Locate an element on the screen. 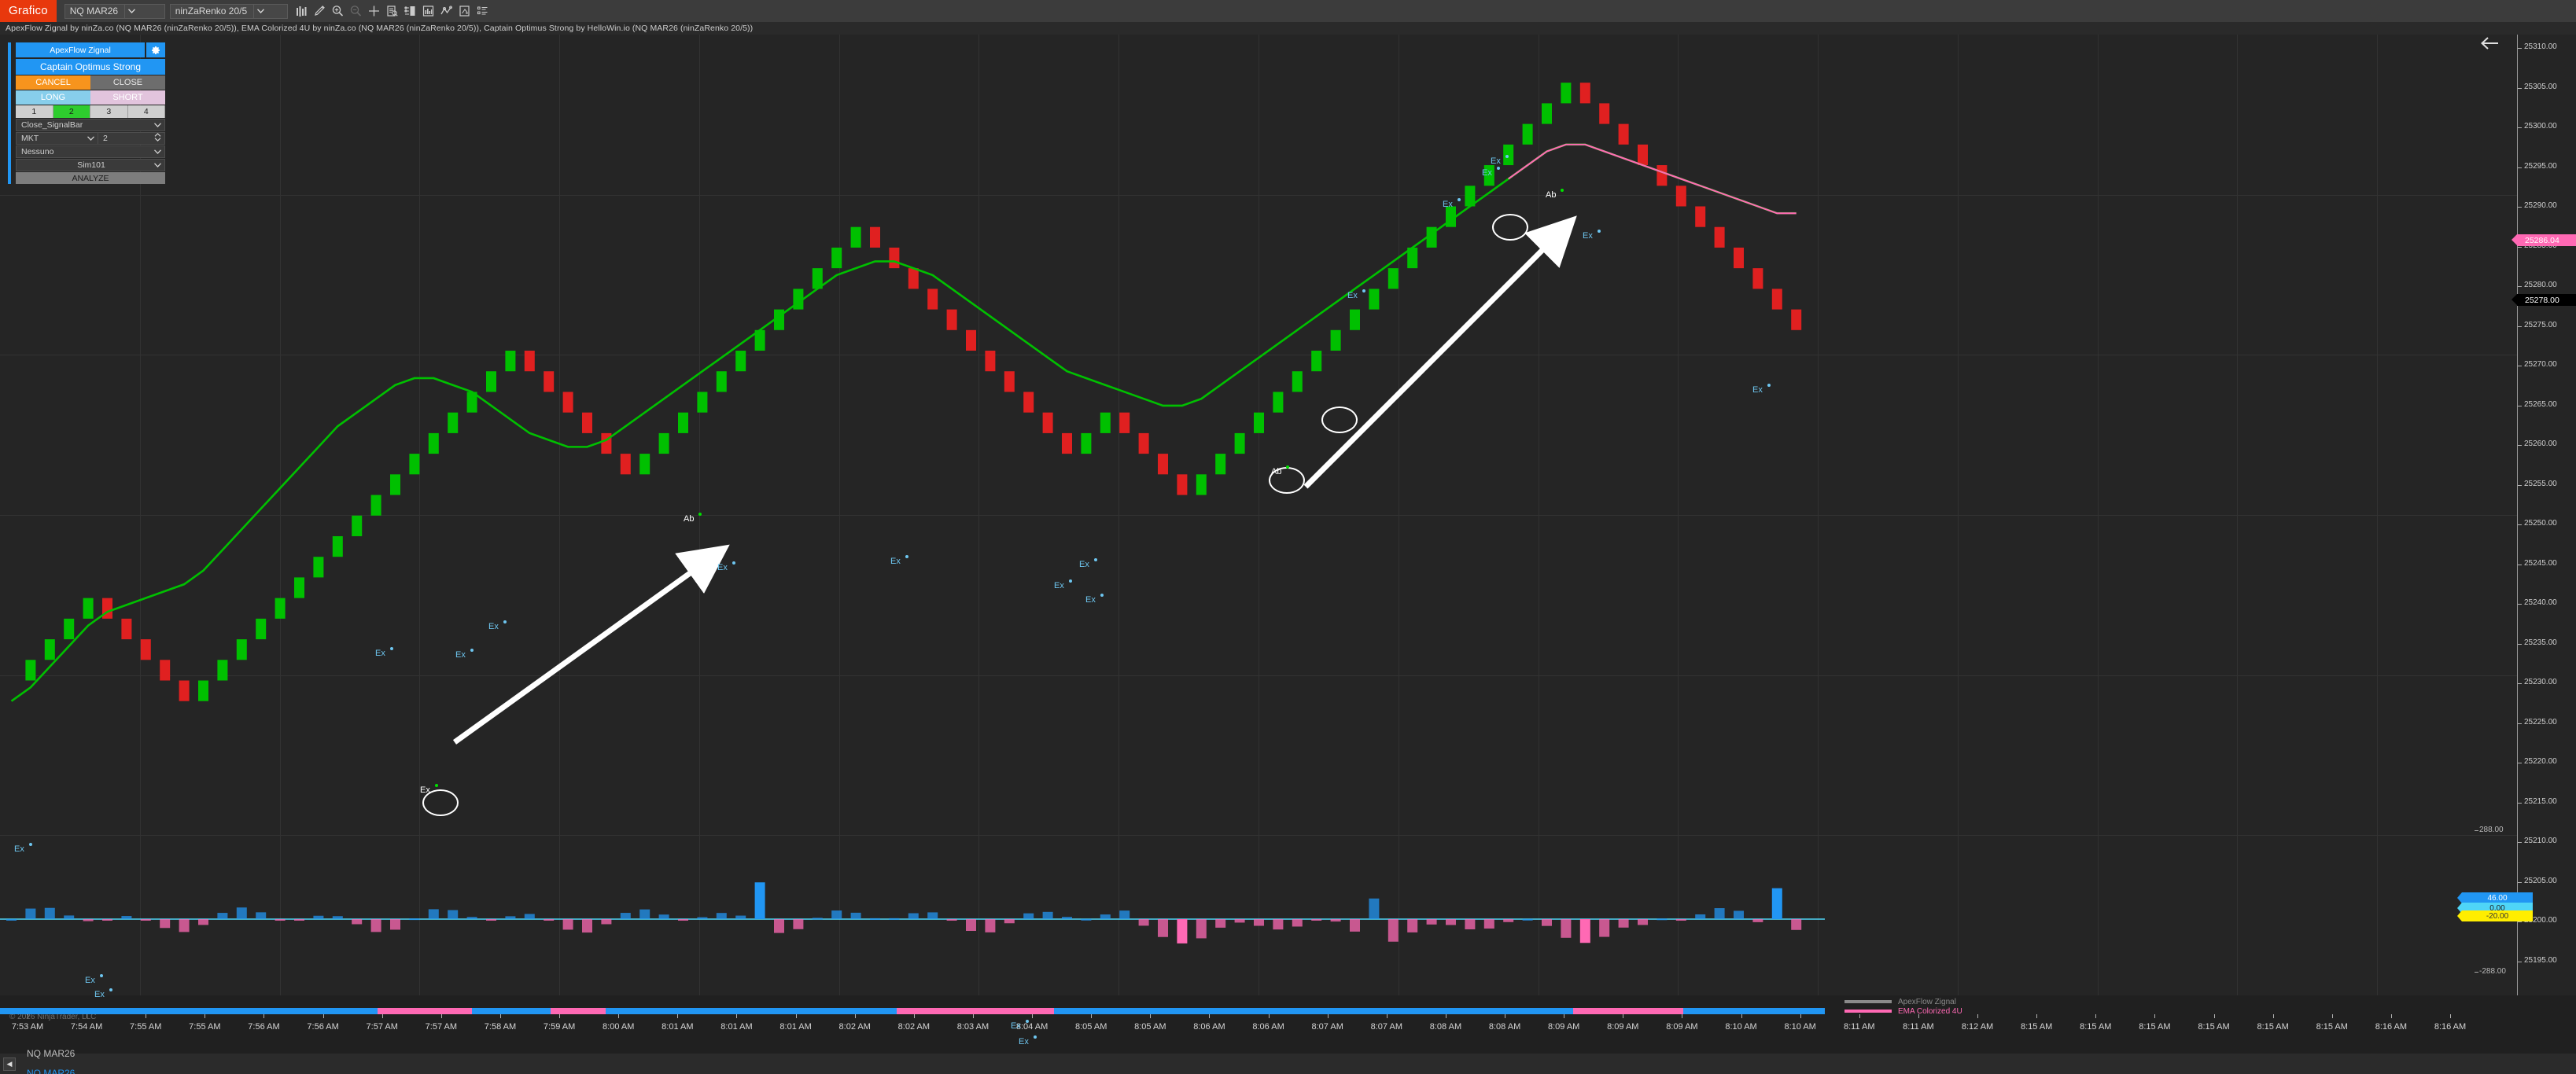 Image resolution: width=2576 pixels, height=1074 pixels. price-tick-label: 25225.00 is located at coordinates (2540, 722).